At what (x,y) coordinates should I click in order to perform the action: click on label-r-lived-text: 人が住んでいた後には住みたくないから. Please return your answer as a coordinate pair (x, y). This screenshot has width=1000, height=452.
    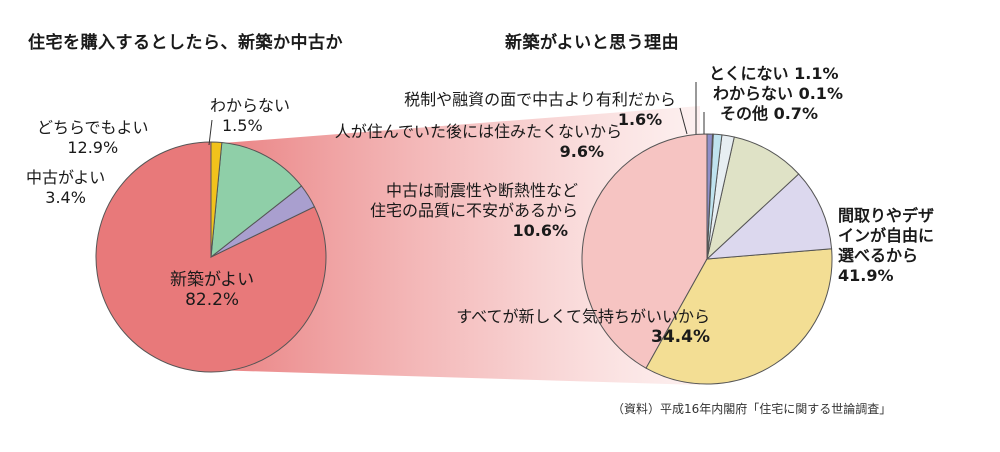
    Looking at the image, I should click on (478, 131).